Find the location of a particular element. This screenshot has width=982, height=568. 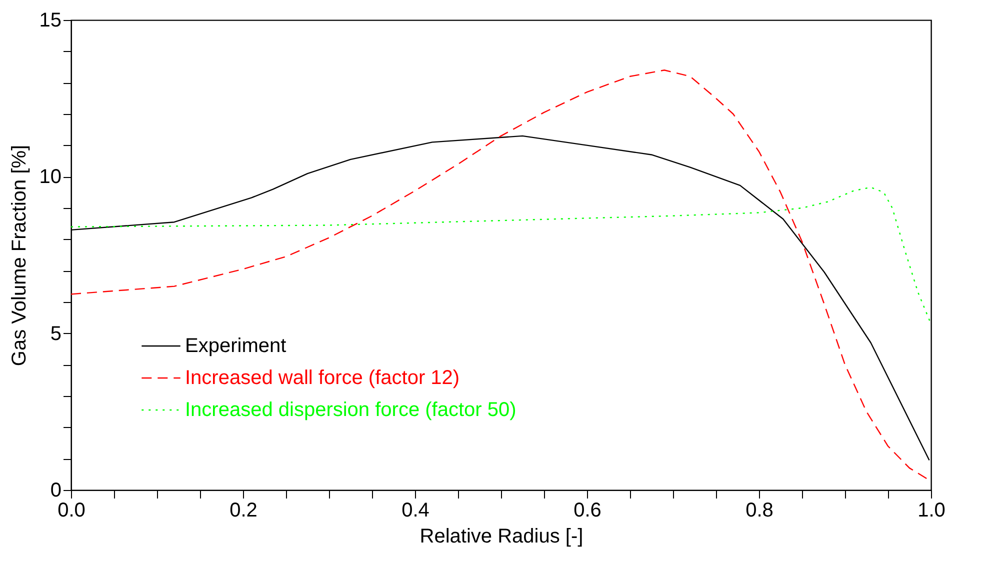

x-tick-label: 0.4 is located at coordinates (416, 511).